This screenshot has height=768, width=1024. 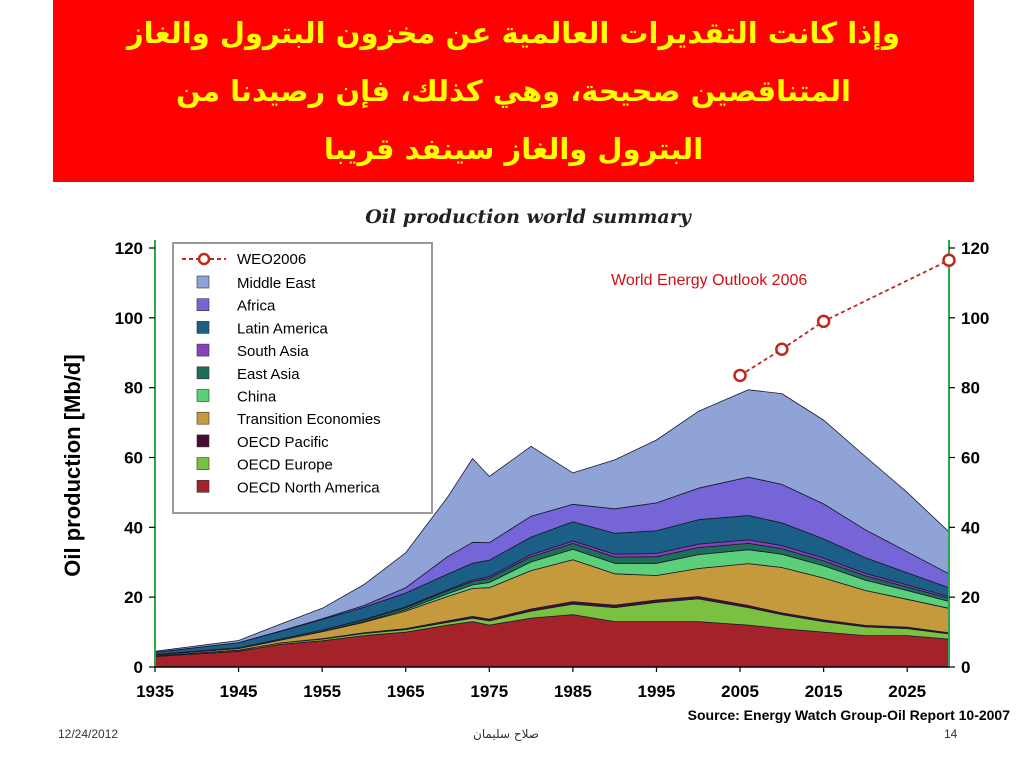 I want to click on y-tick-label-right: 100, so click(x=975, y=318).